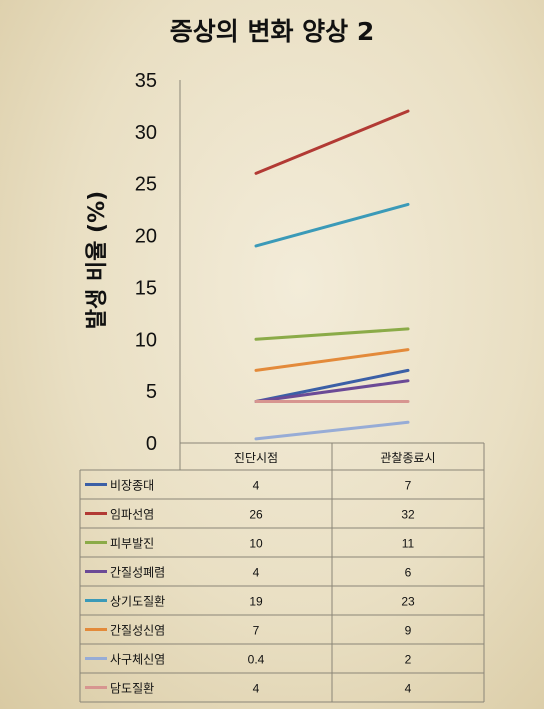 The image size is (544, 709). Describe the element at coordinates (146, 185) in the screenshot. I see `y-tick-label: 25` at that location.